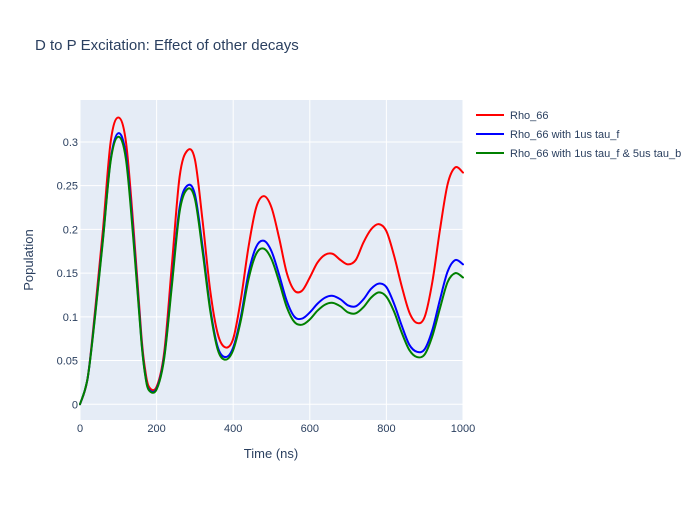 The height and width of the screenshot is (505, 700). Describe the element at coordinates (156, 429) in the screenshot. I see `x-tick-label: 200` at that location.